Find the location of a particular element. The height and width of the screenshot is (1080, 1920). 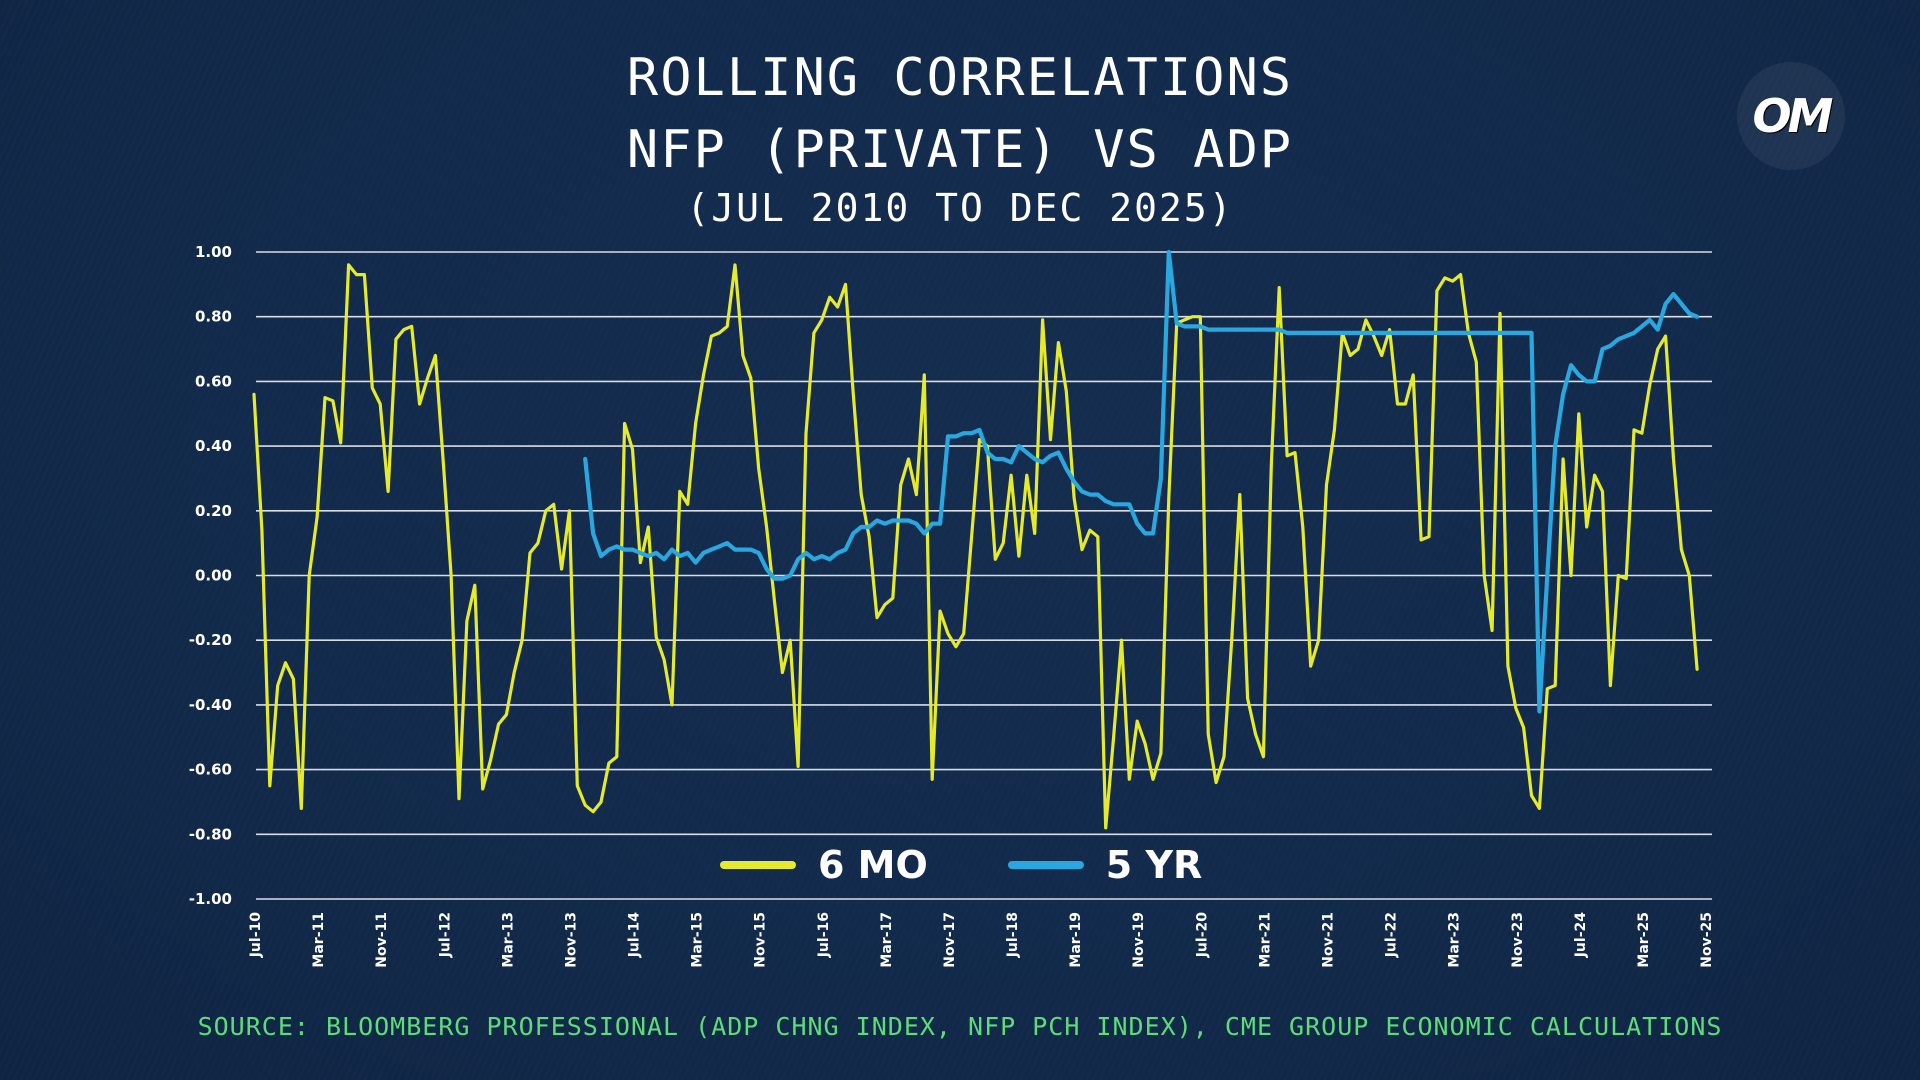

x-tick-label: Mar-21 is located at coordinates (1265, 940).